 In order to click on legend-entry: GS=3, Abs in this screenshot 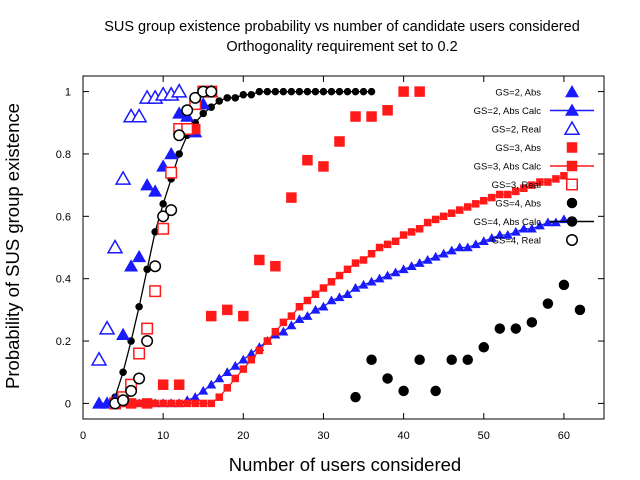, I will do `click(536, 148)`.